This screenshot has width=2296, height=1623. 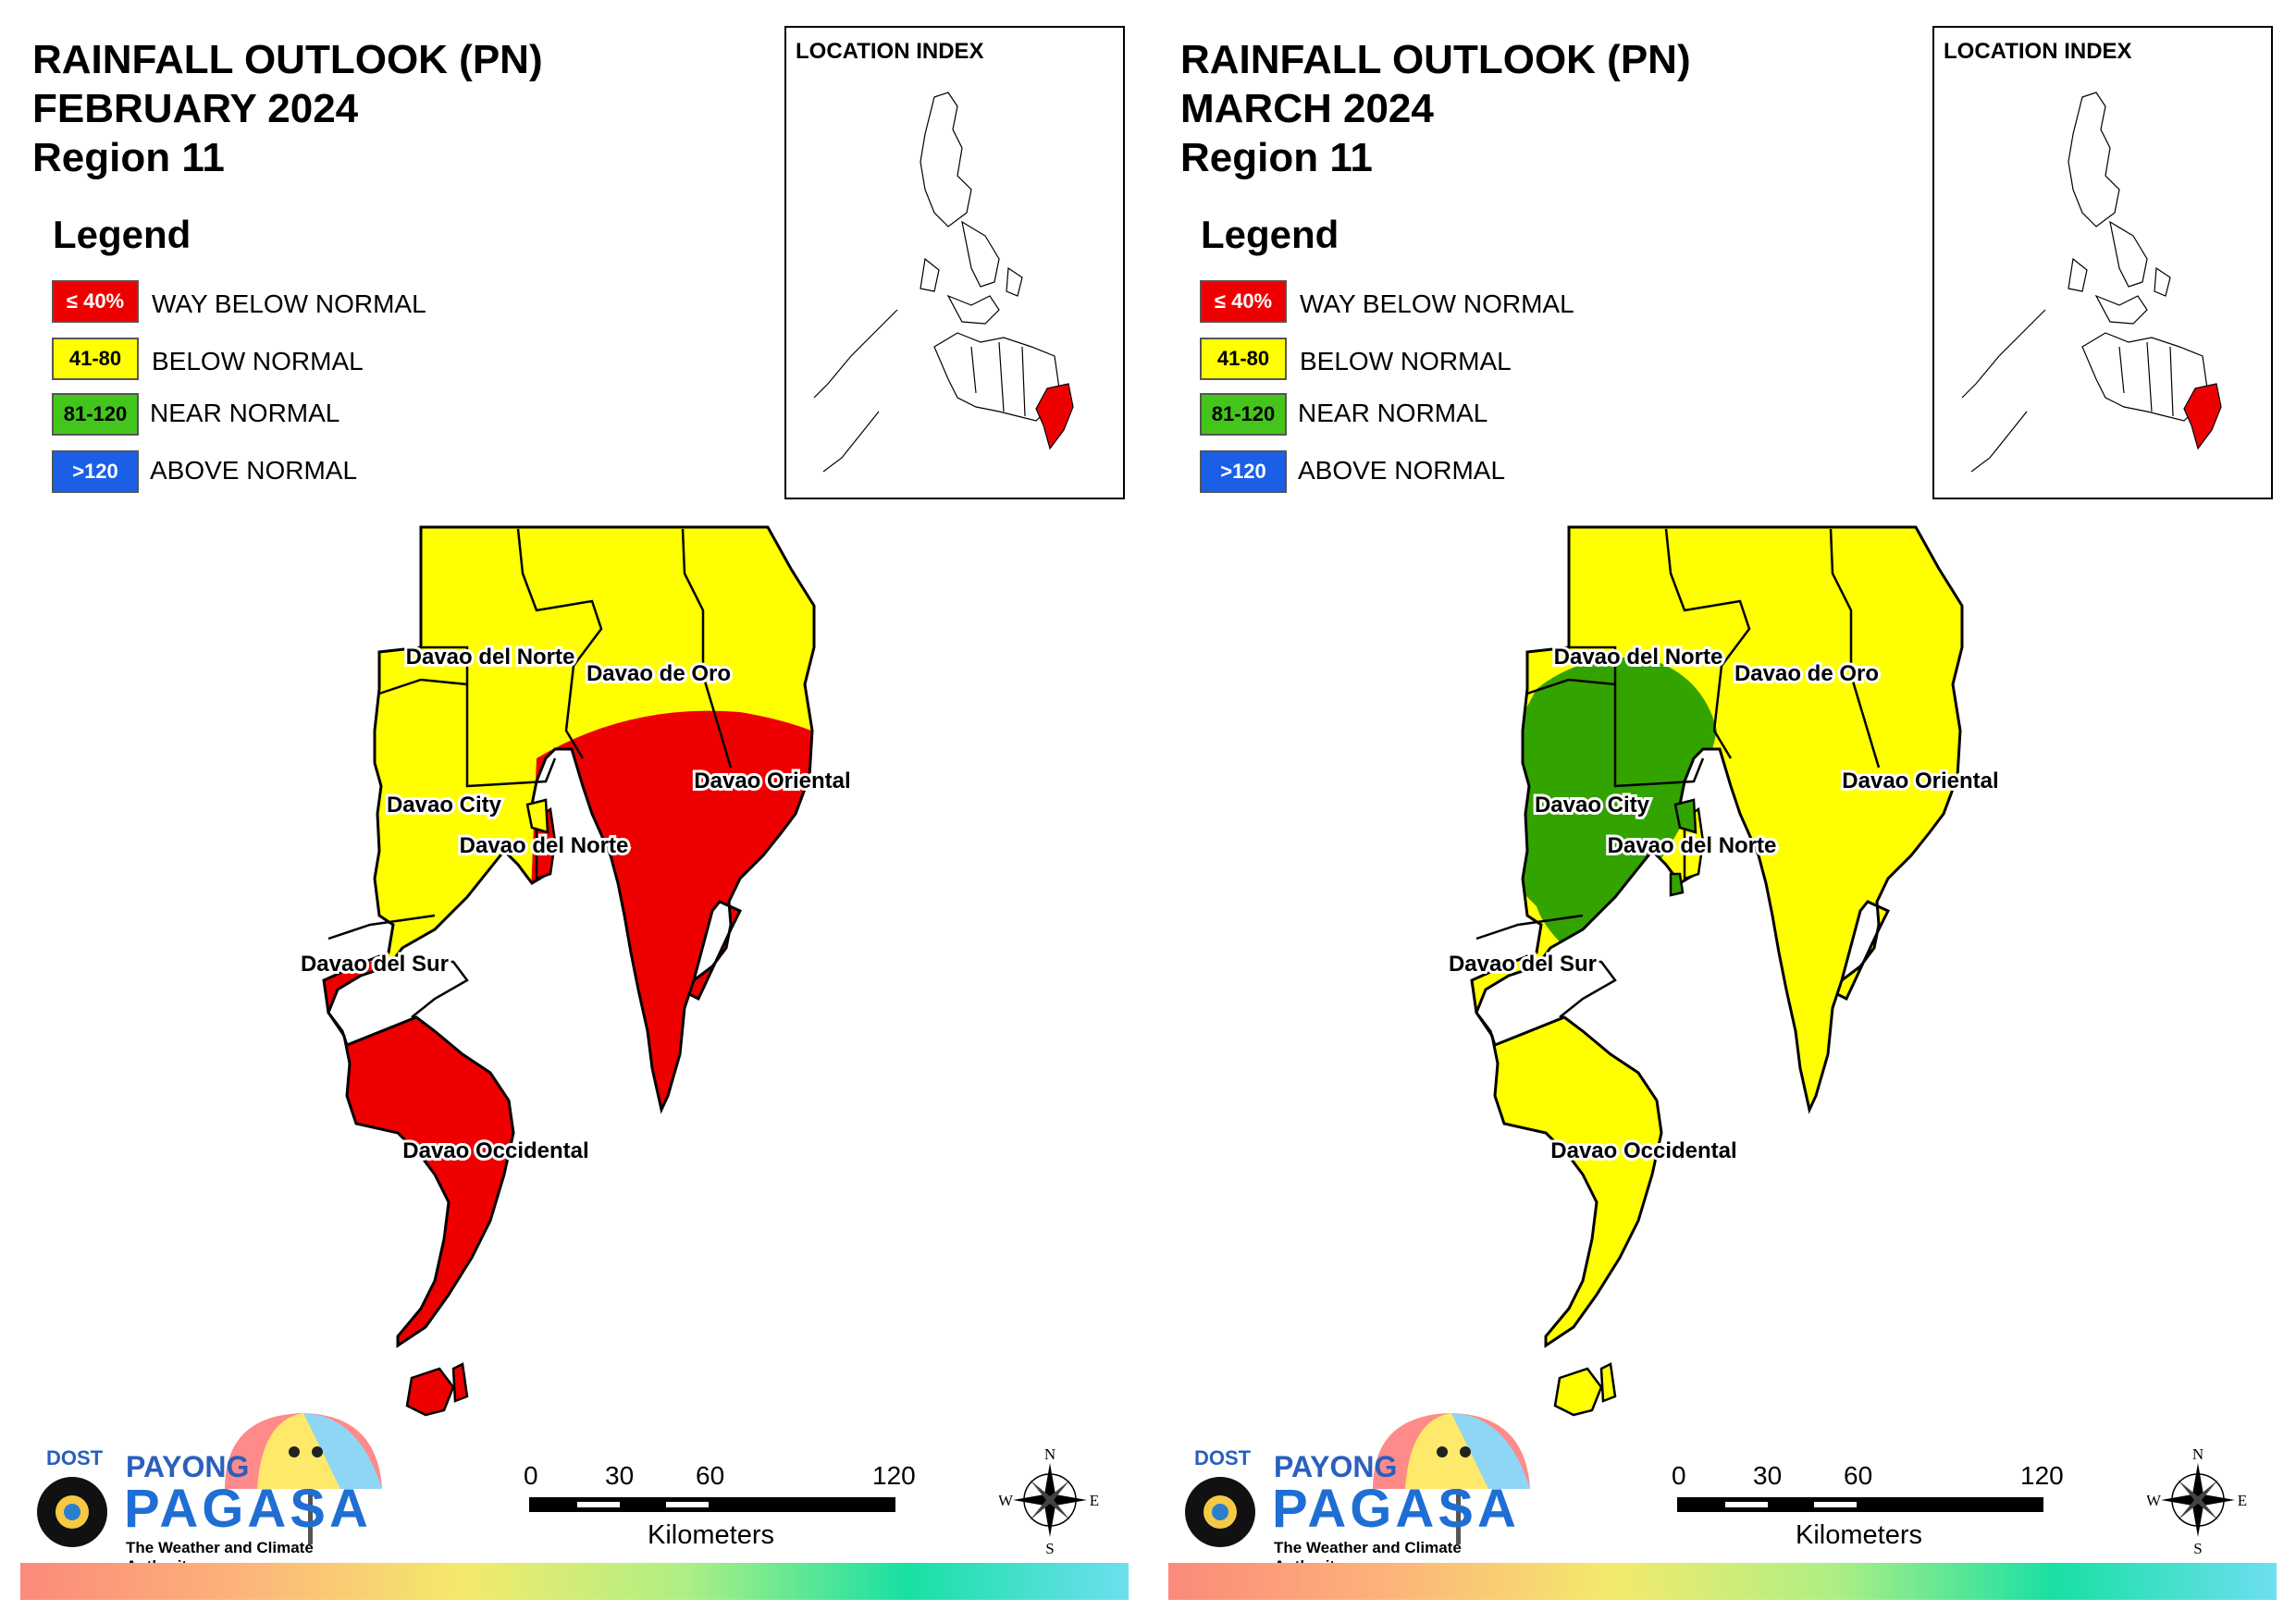 I want to click on zone-way-below-south, so click(x=421, y=1154).